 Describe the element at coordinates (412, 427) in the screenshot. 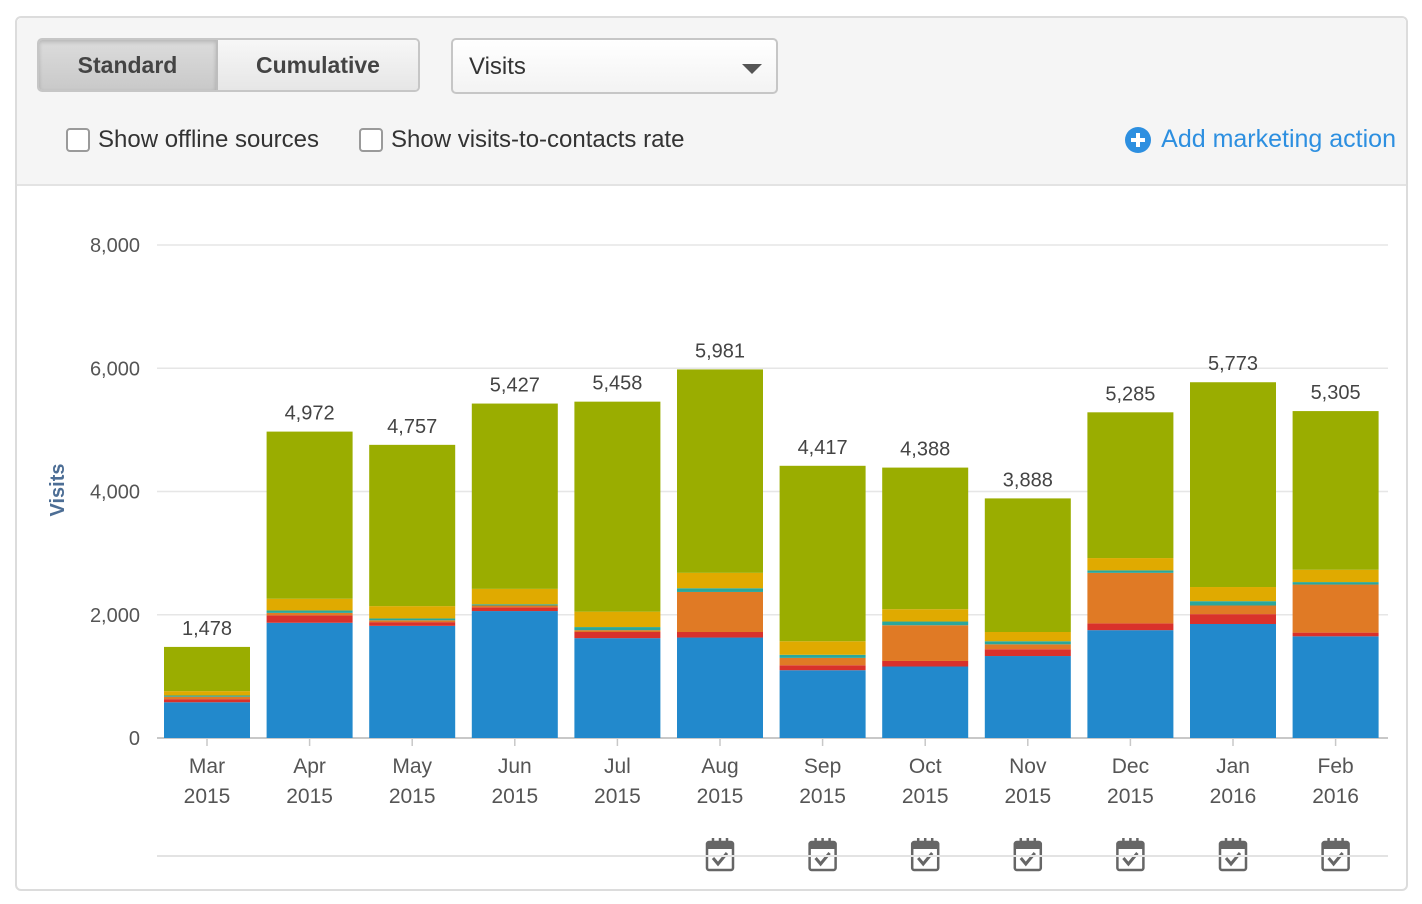

I see `data-label: 4,757` at that location.